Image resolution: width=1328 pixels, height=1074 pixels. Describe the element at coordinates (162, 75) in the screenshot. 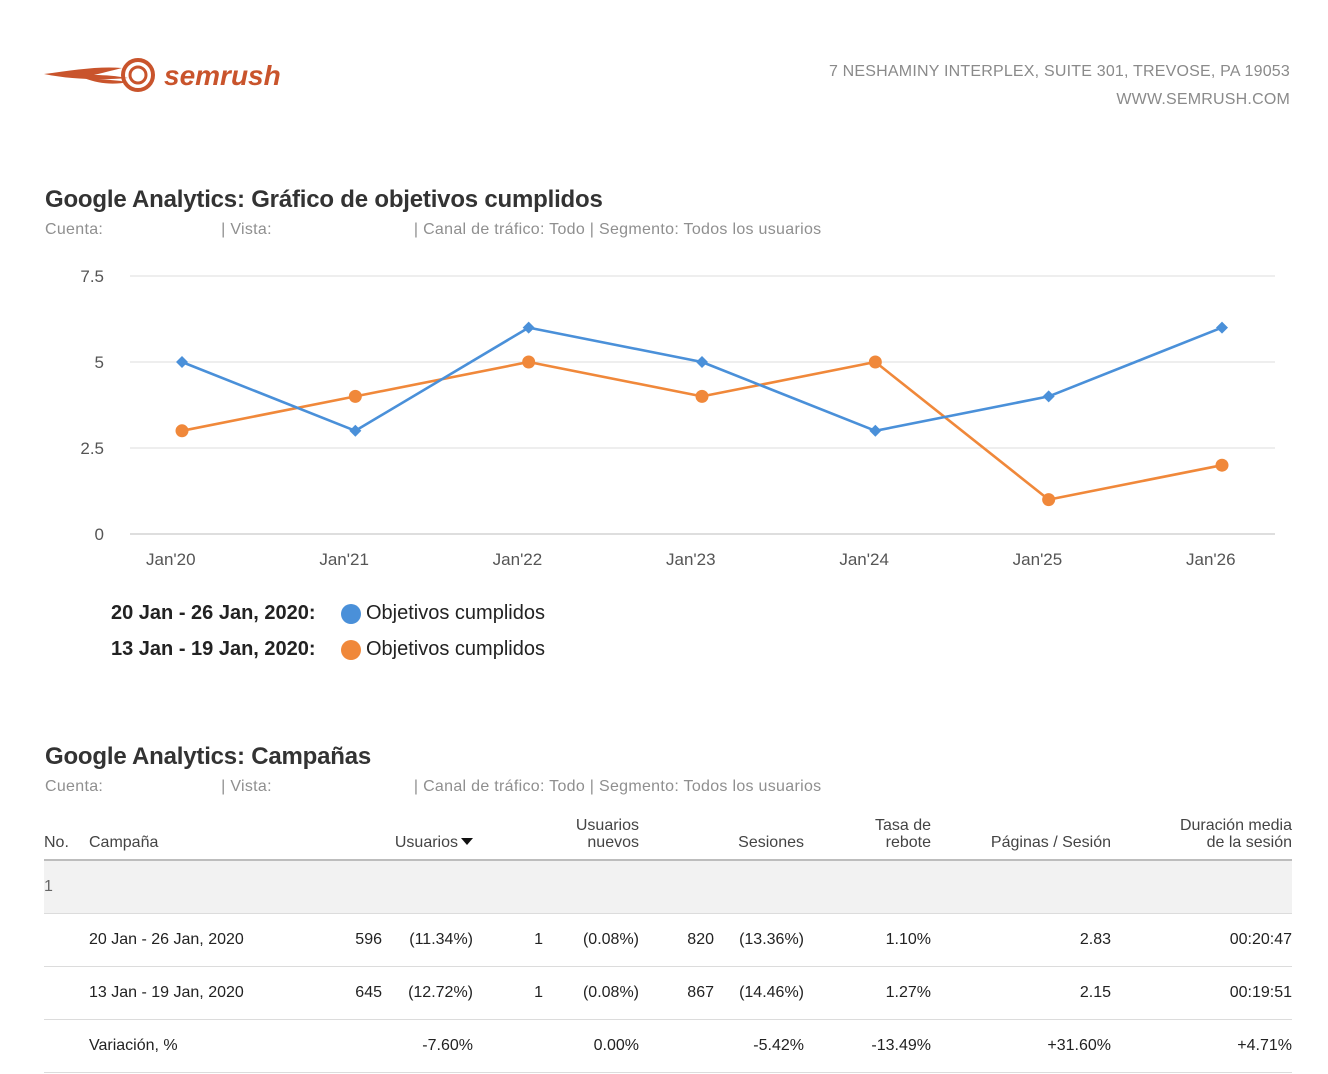

I see `semrush-logo: semrush` at that location.